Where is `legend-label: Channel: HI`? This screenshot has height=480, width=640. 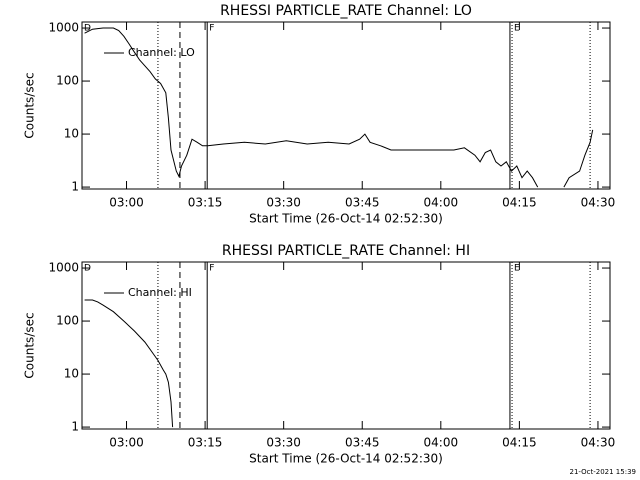 legend-label: Channel: HI is located at coordinates (160, 292).